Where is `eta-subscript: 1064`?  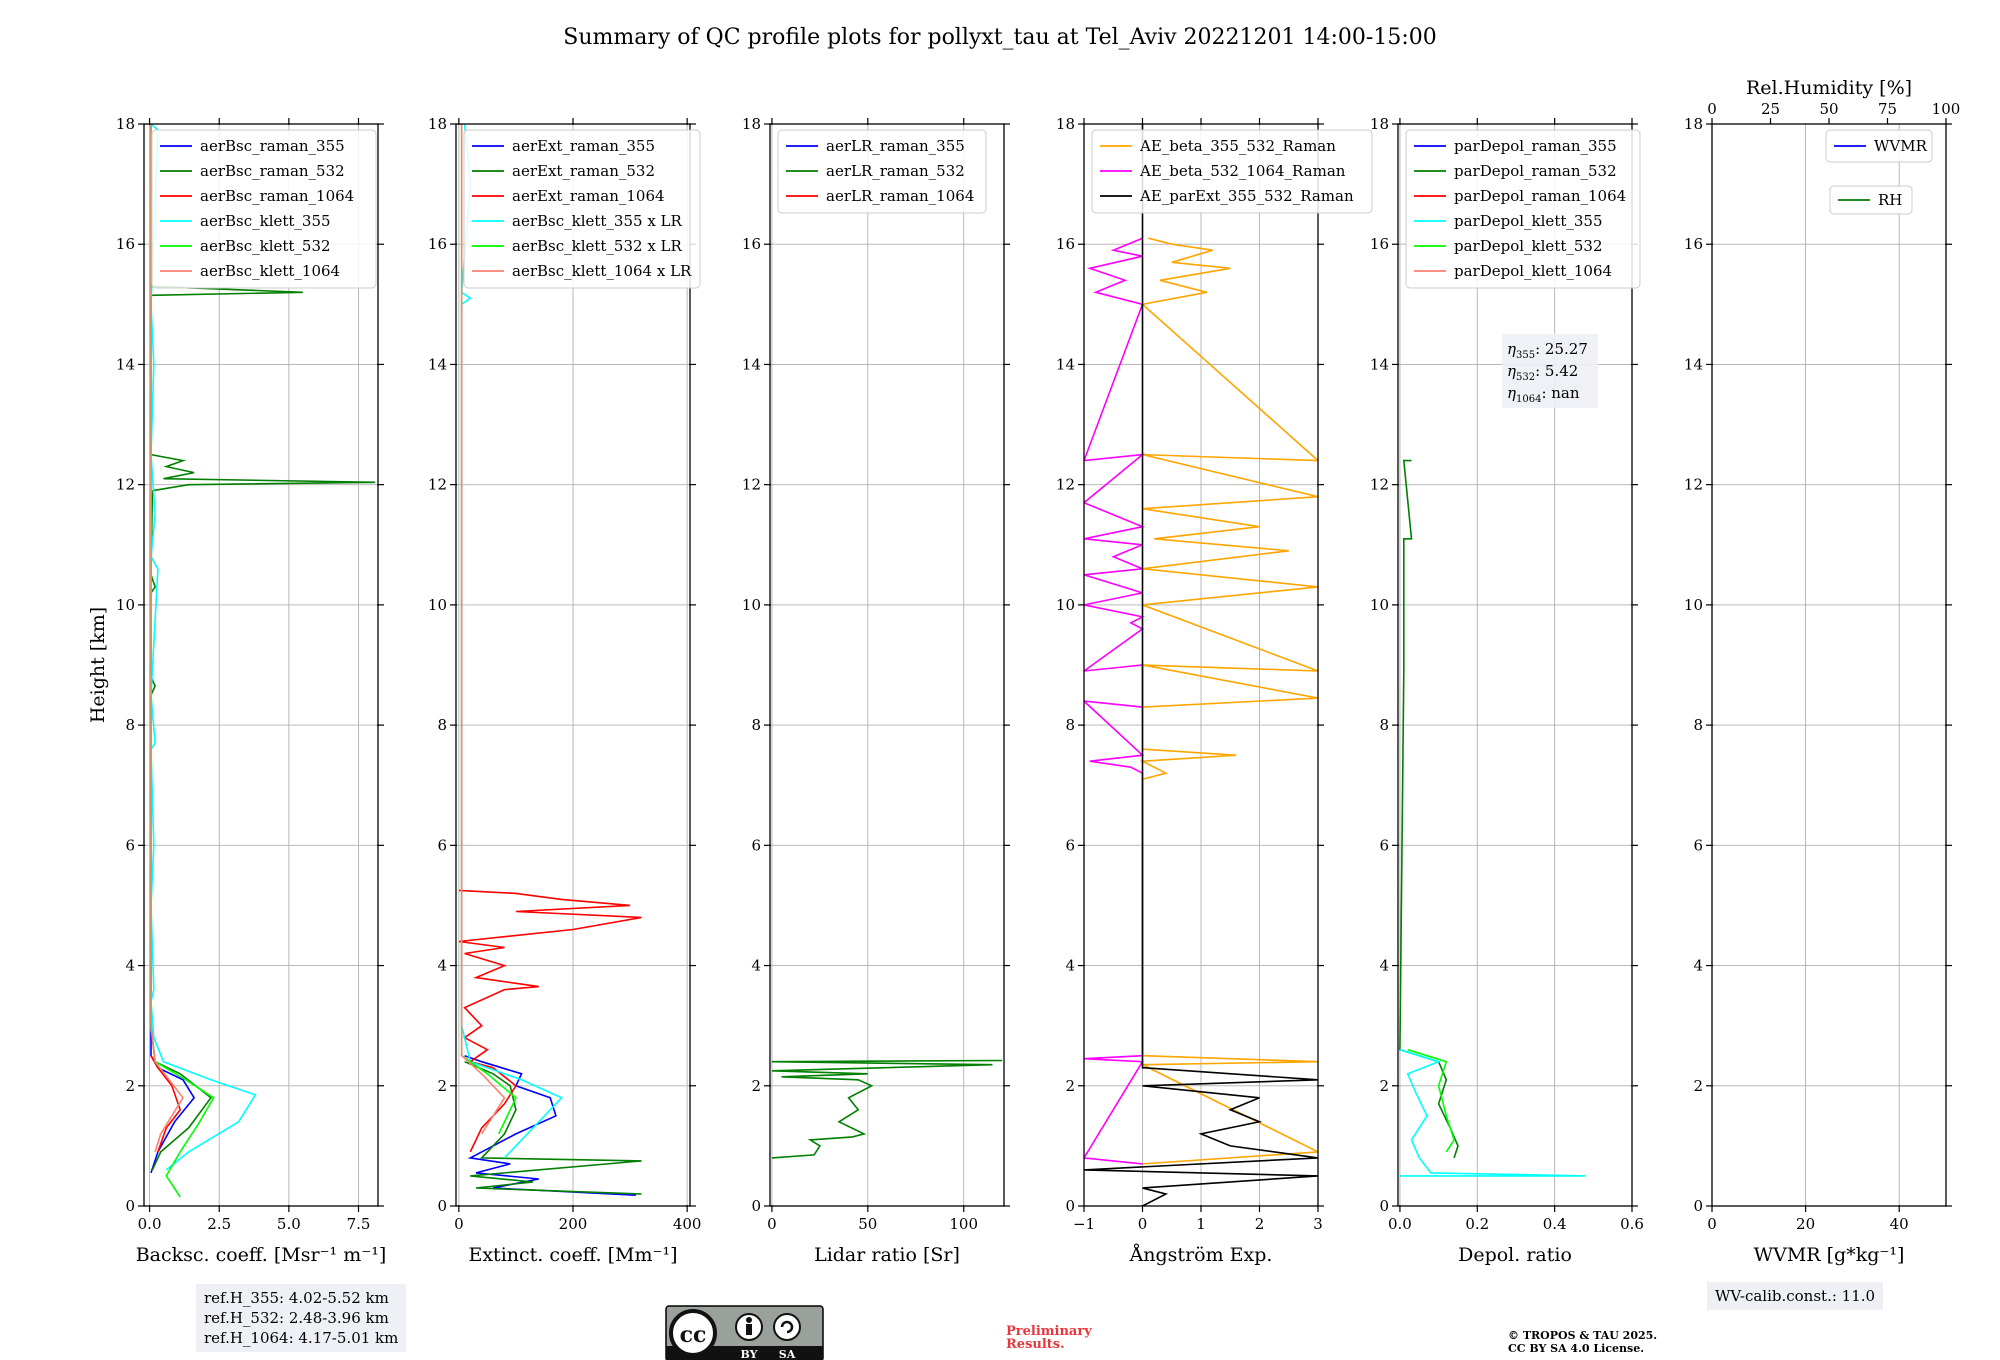 eta-subscript: 1064 is located at coordinates (1528, 399).